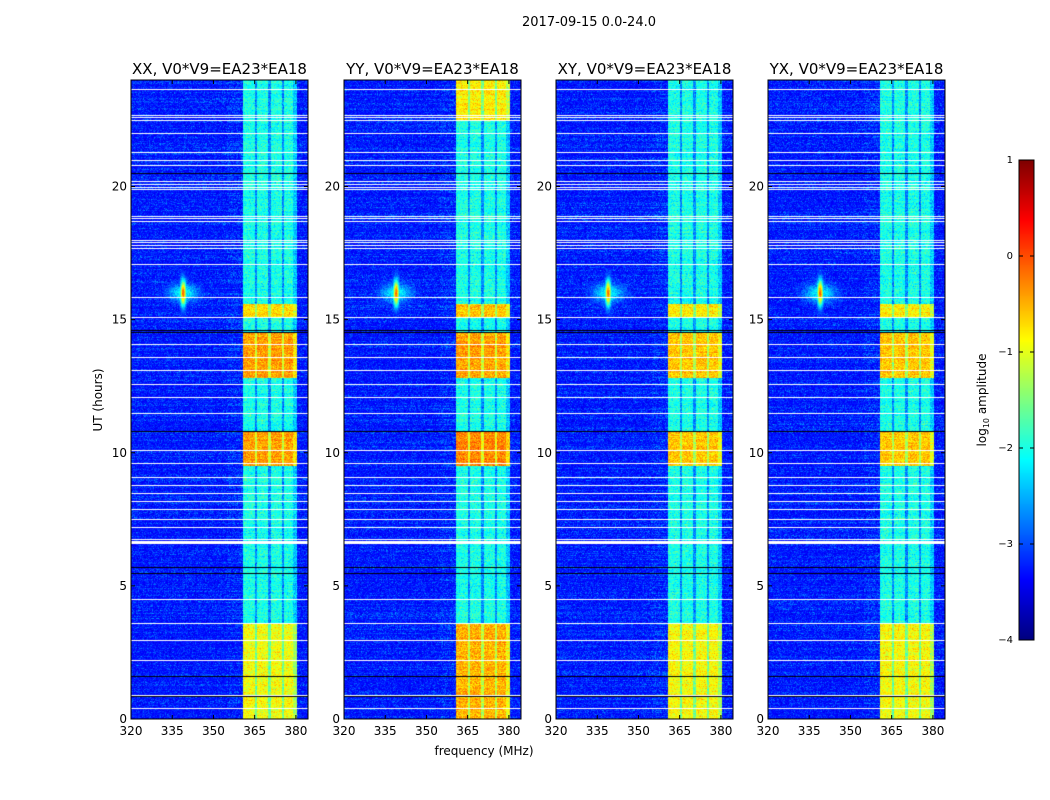 Image resolution: width=1050 pixels, height=800 pixels. What do you see at coordinates (1005, 352) in the screenshot?
I see `colorbar-tick-label: −1` at bounding box center [1005, 352].